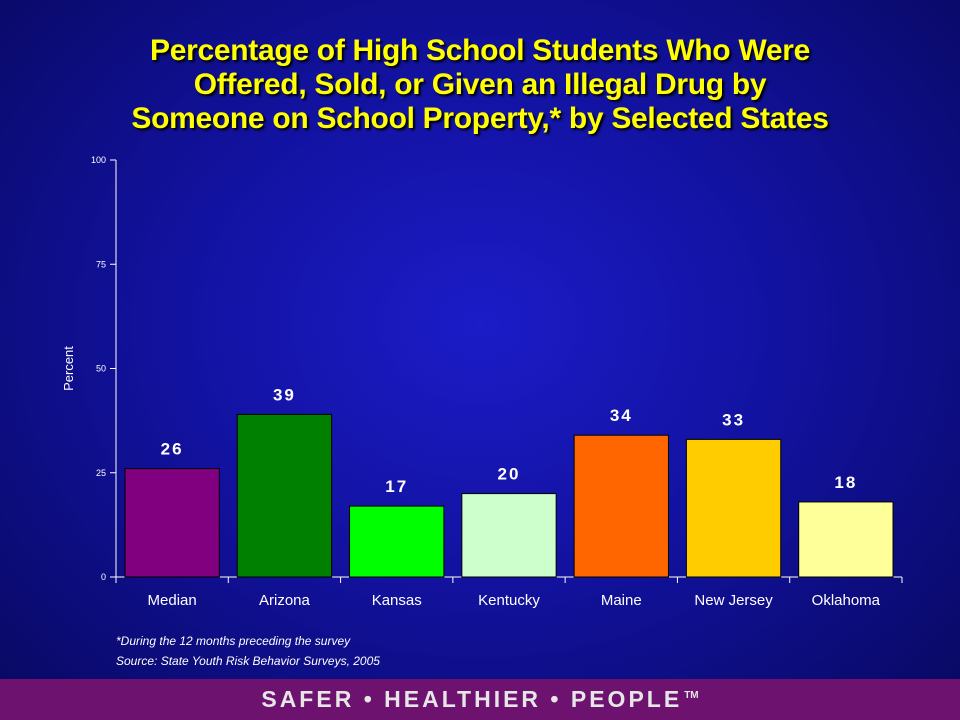 This screenshot has height=720, width=960. What do you see at coordinates (509, 474) in the screenshot?
I see `data-label: 20` at bounding box center [509, 474].